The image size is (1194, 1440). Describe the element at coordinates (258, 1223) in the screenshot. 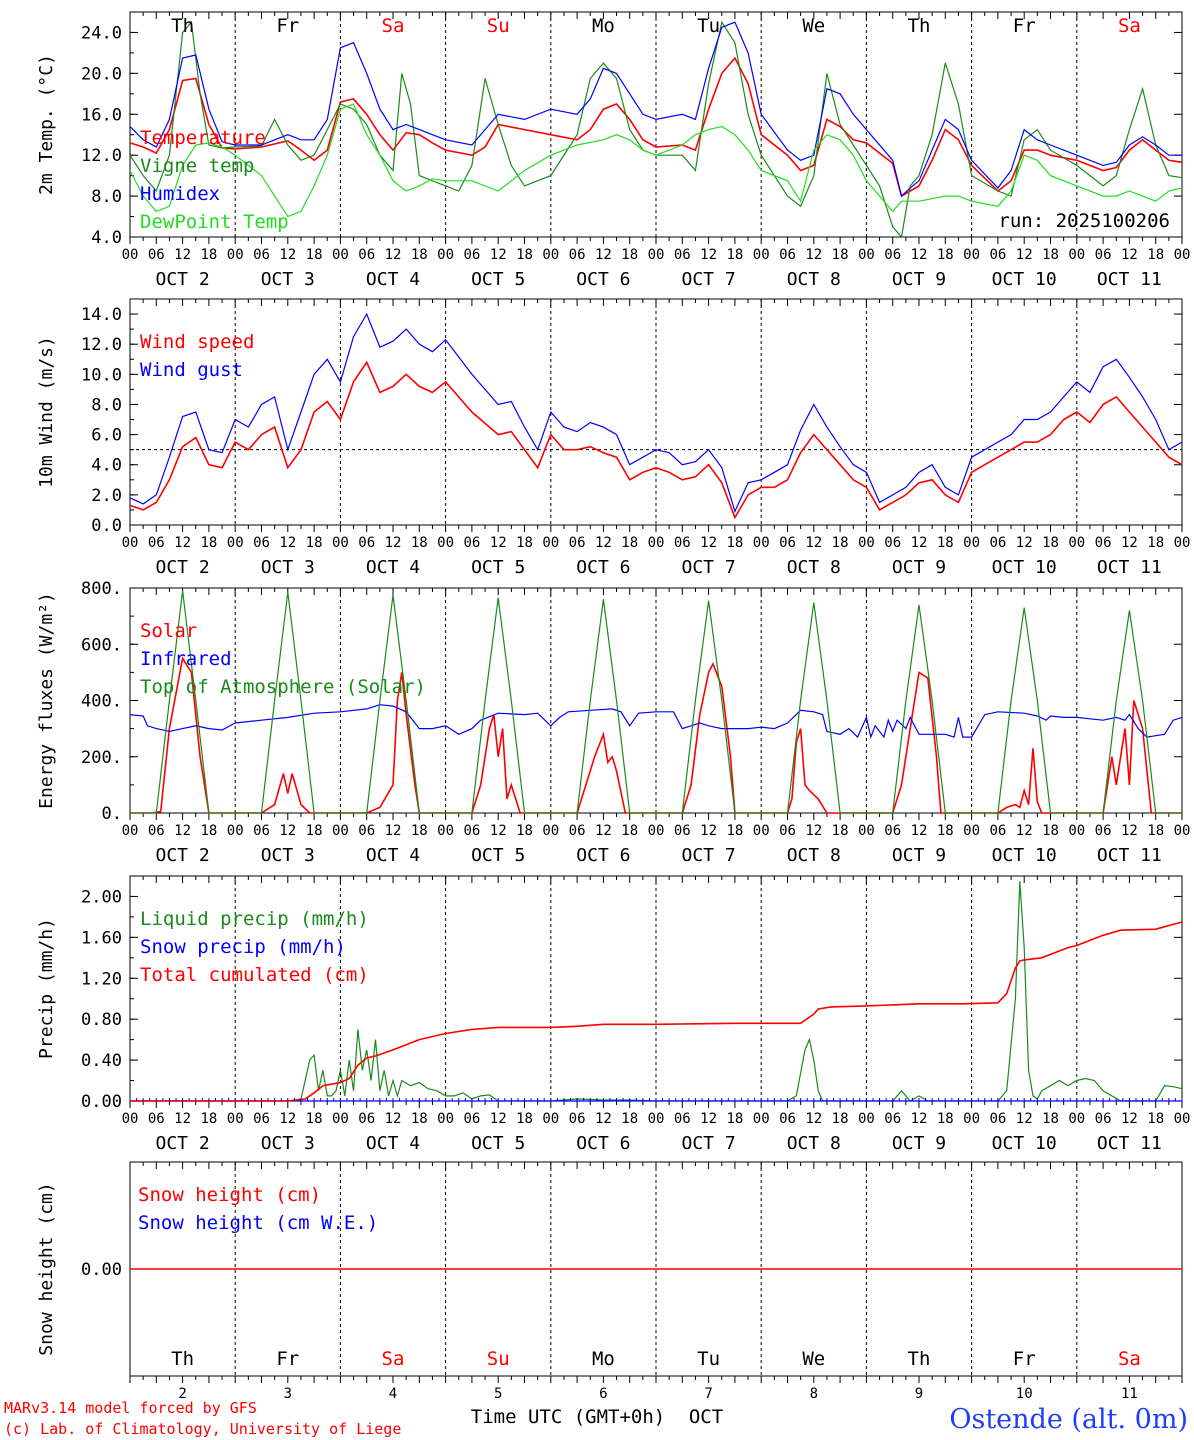

I see `legend-snow-height-cm-w-e: Snow height (cm W.E.)` at that location.